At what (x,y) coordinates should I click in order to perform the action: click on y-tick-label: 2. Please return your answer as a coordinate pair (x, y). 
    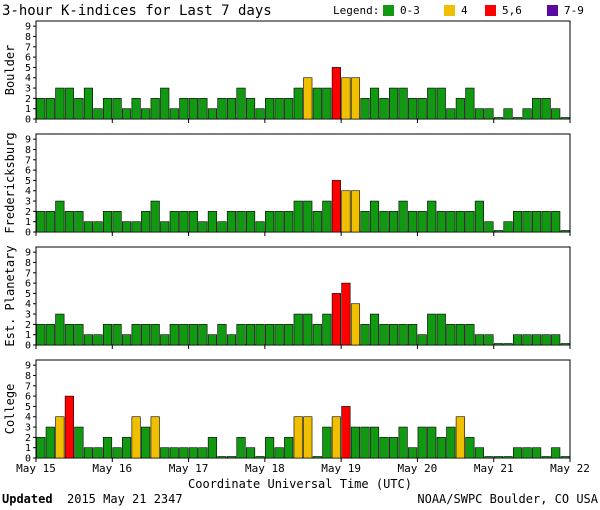
    Looking at the image, I should click on (28, 212).